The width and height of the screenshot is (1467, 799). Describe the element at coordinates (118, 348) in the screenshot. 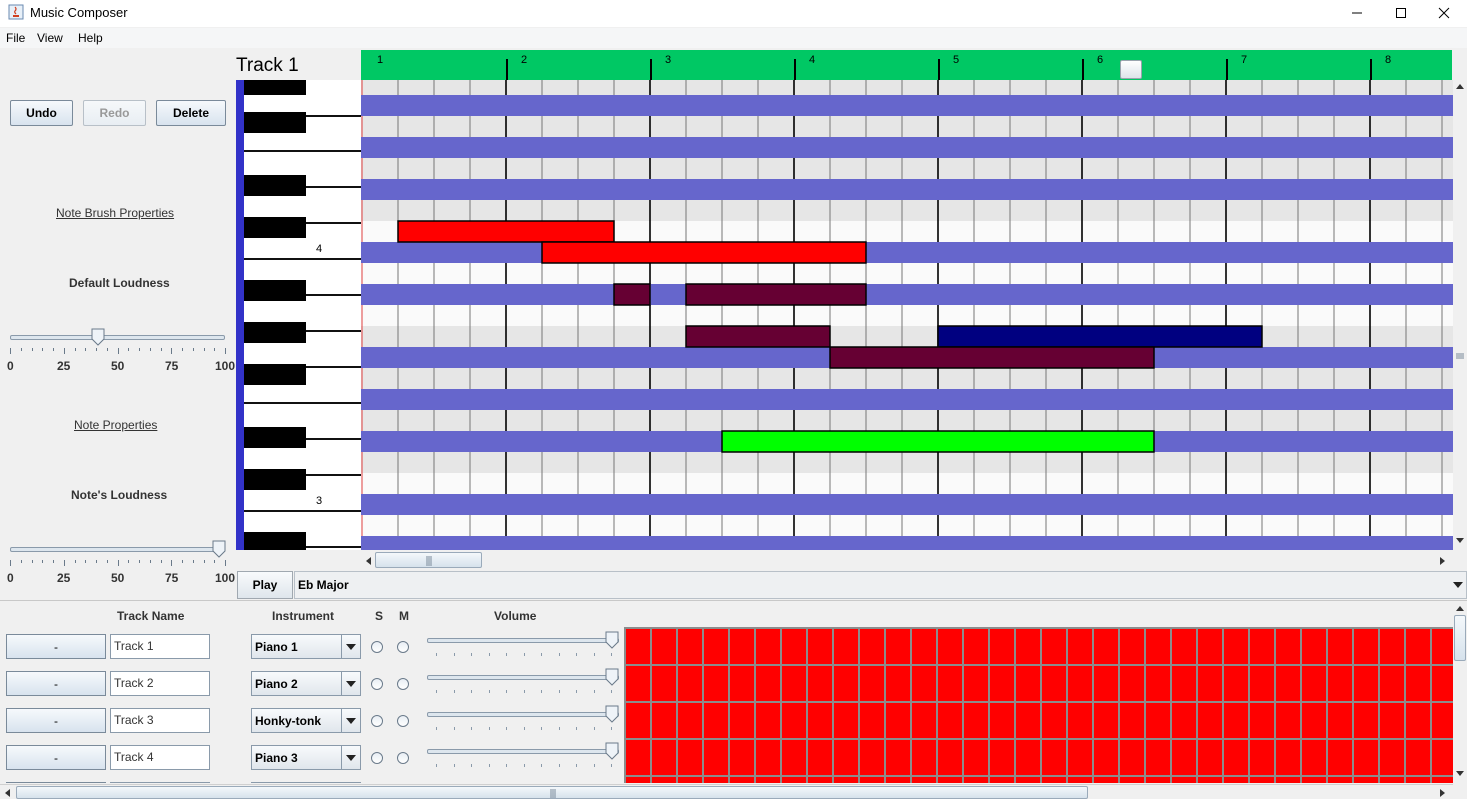

I see `default-loudness-slider` at that location.